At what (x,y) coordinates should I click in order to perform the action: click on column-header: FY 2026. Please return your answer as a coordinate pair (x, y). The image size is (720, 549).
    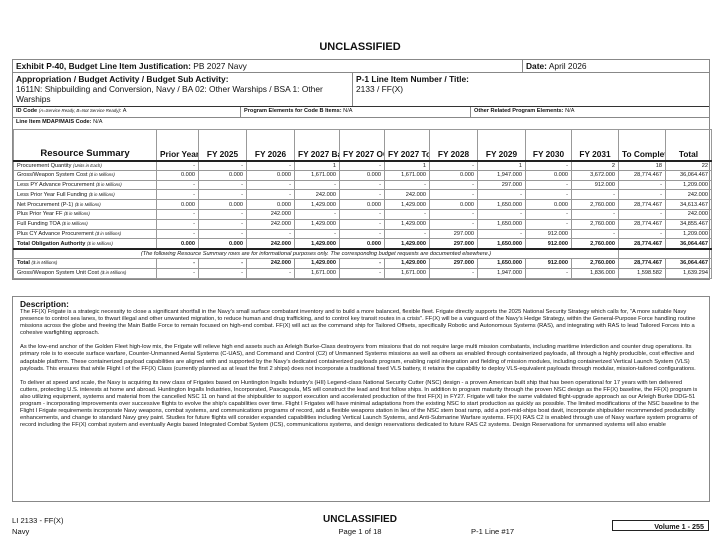
    Looking at the image, I should click on (270, 145).